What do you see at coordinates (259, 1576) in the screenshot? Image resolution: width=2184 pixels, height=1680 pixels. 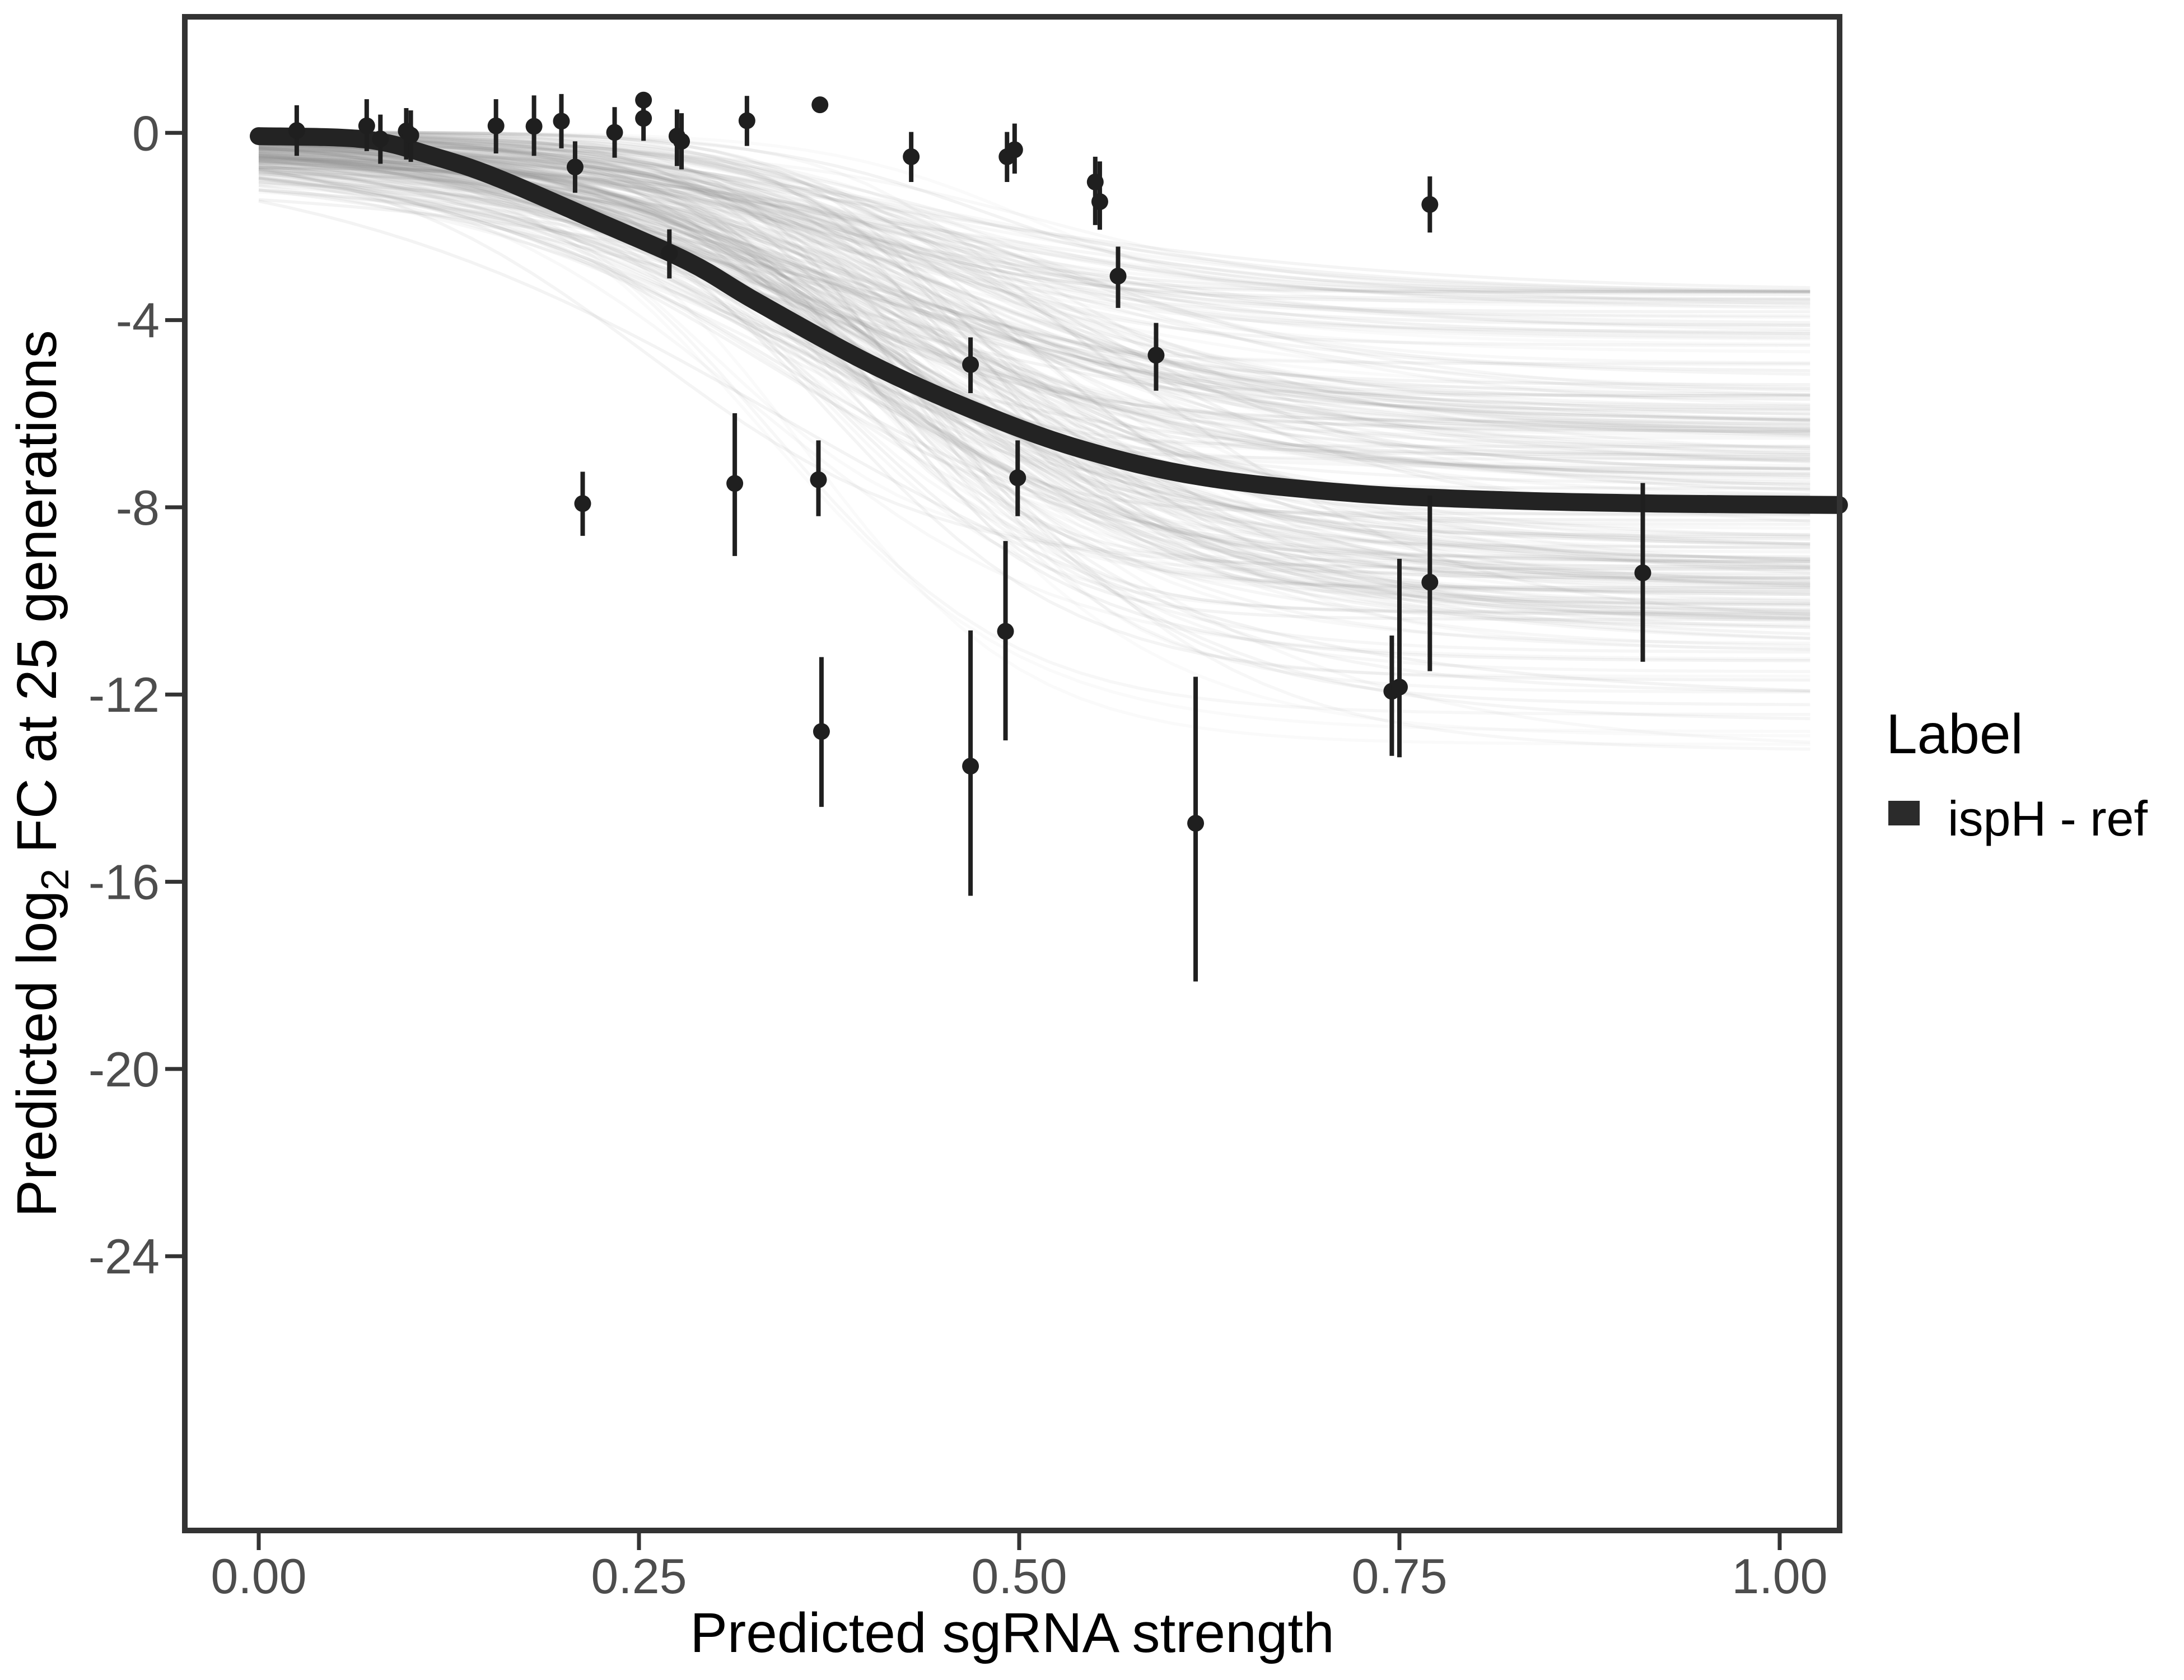 I see `x-tick-label: 0.00` at bounding box center [259, 1576].